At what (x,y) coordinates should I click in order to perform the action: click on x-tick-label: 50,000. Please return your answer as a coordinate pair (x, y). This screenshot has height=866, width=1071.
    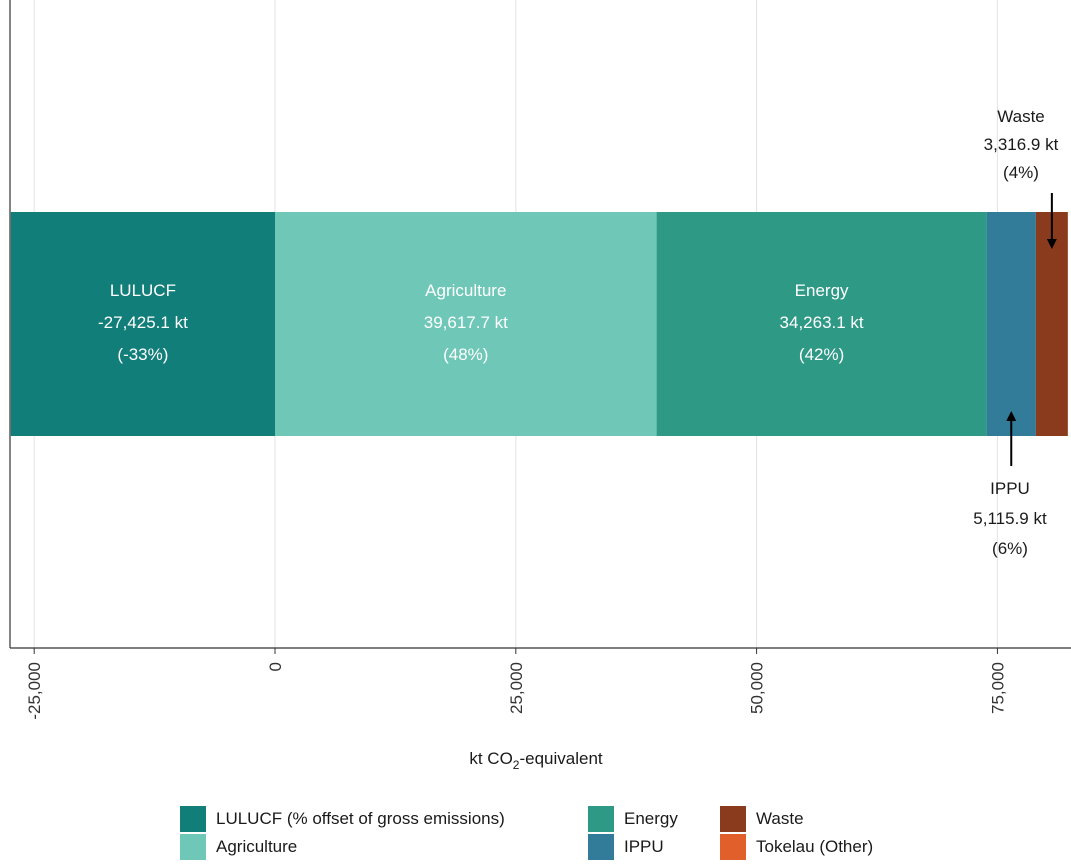
    Looking at the image, I should click on (757, 688).